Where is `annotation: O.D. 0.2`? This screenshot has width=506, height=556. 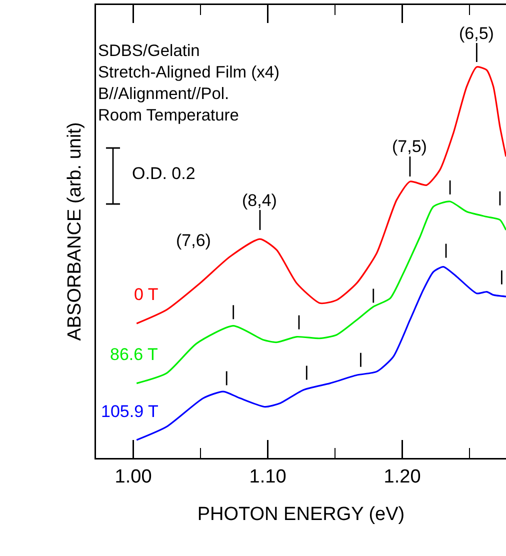 annotation: O.D. 0.2 is located at coordinates (164, 173).